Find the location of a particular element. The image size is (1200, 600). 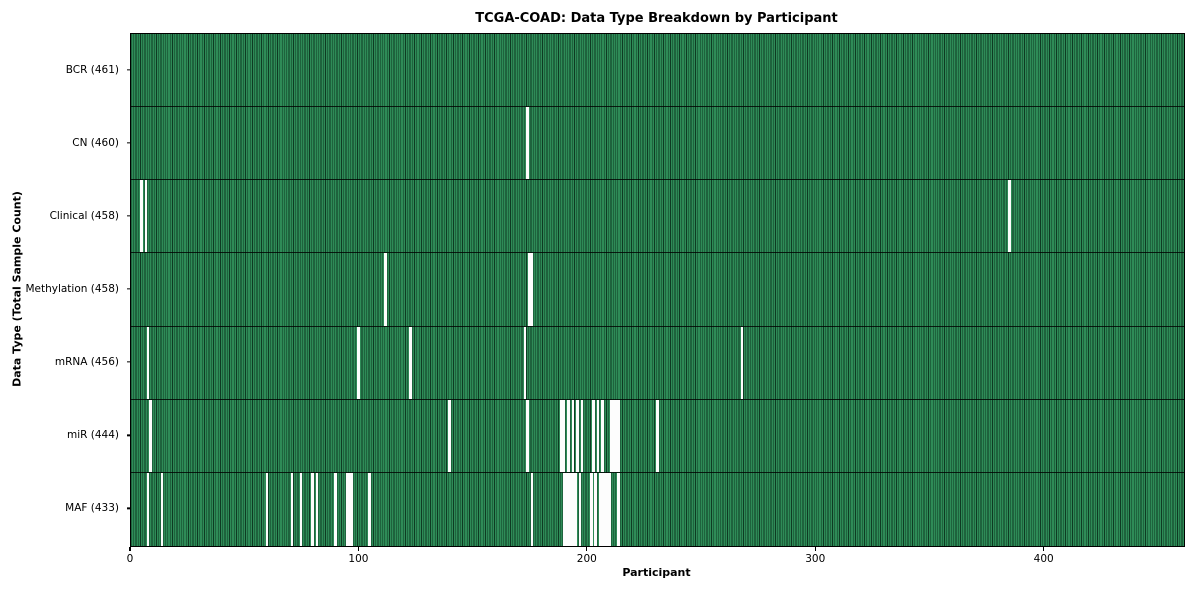

y-tick-label-bcr: BCR (461) is located at coordinates (92, 69).